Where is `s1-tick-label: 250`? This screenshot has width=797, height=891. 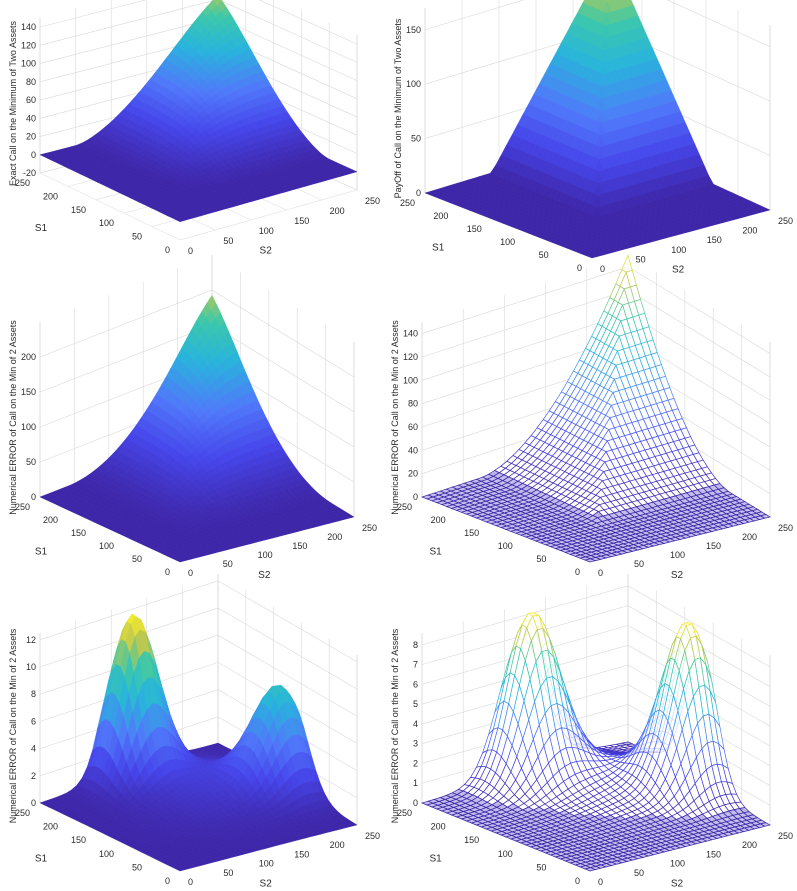 s1-tick-label: 250 is located at coordinates (22, 183).